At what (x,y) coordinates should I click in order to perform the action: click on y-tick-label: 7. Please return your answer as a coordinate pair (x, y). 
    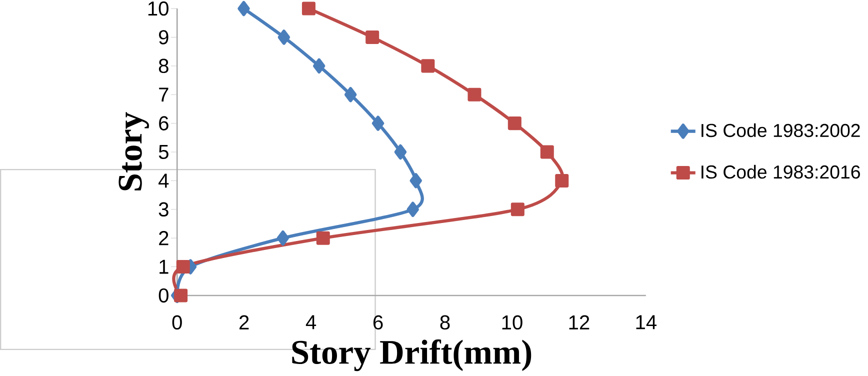
    Looking at the image, I should click on (163, 95).